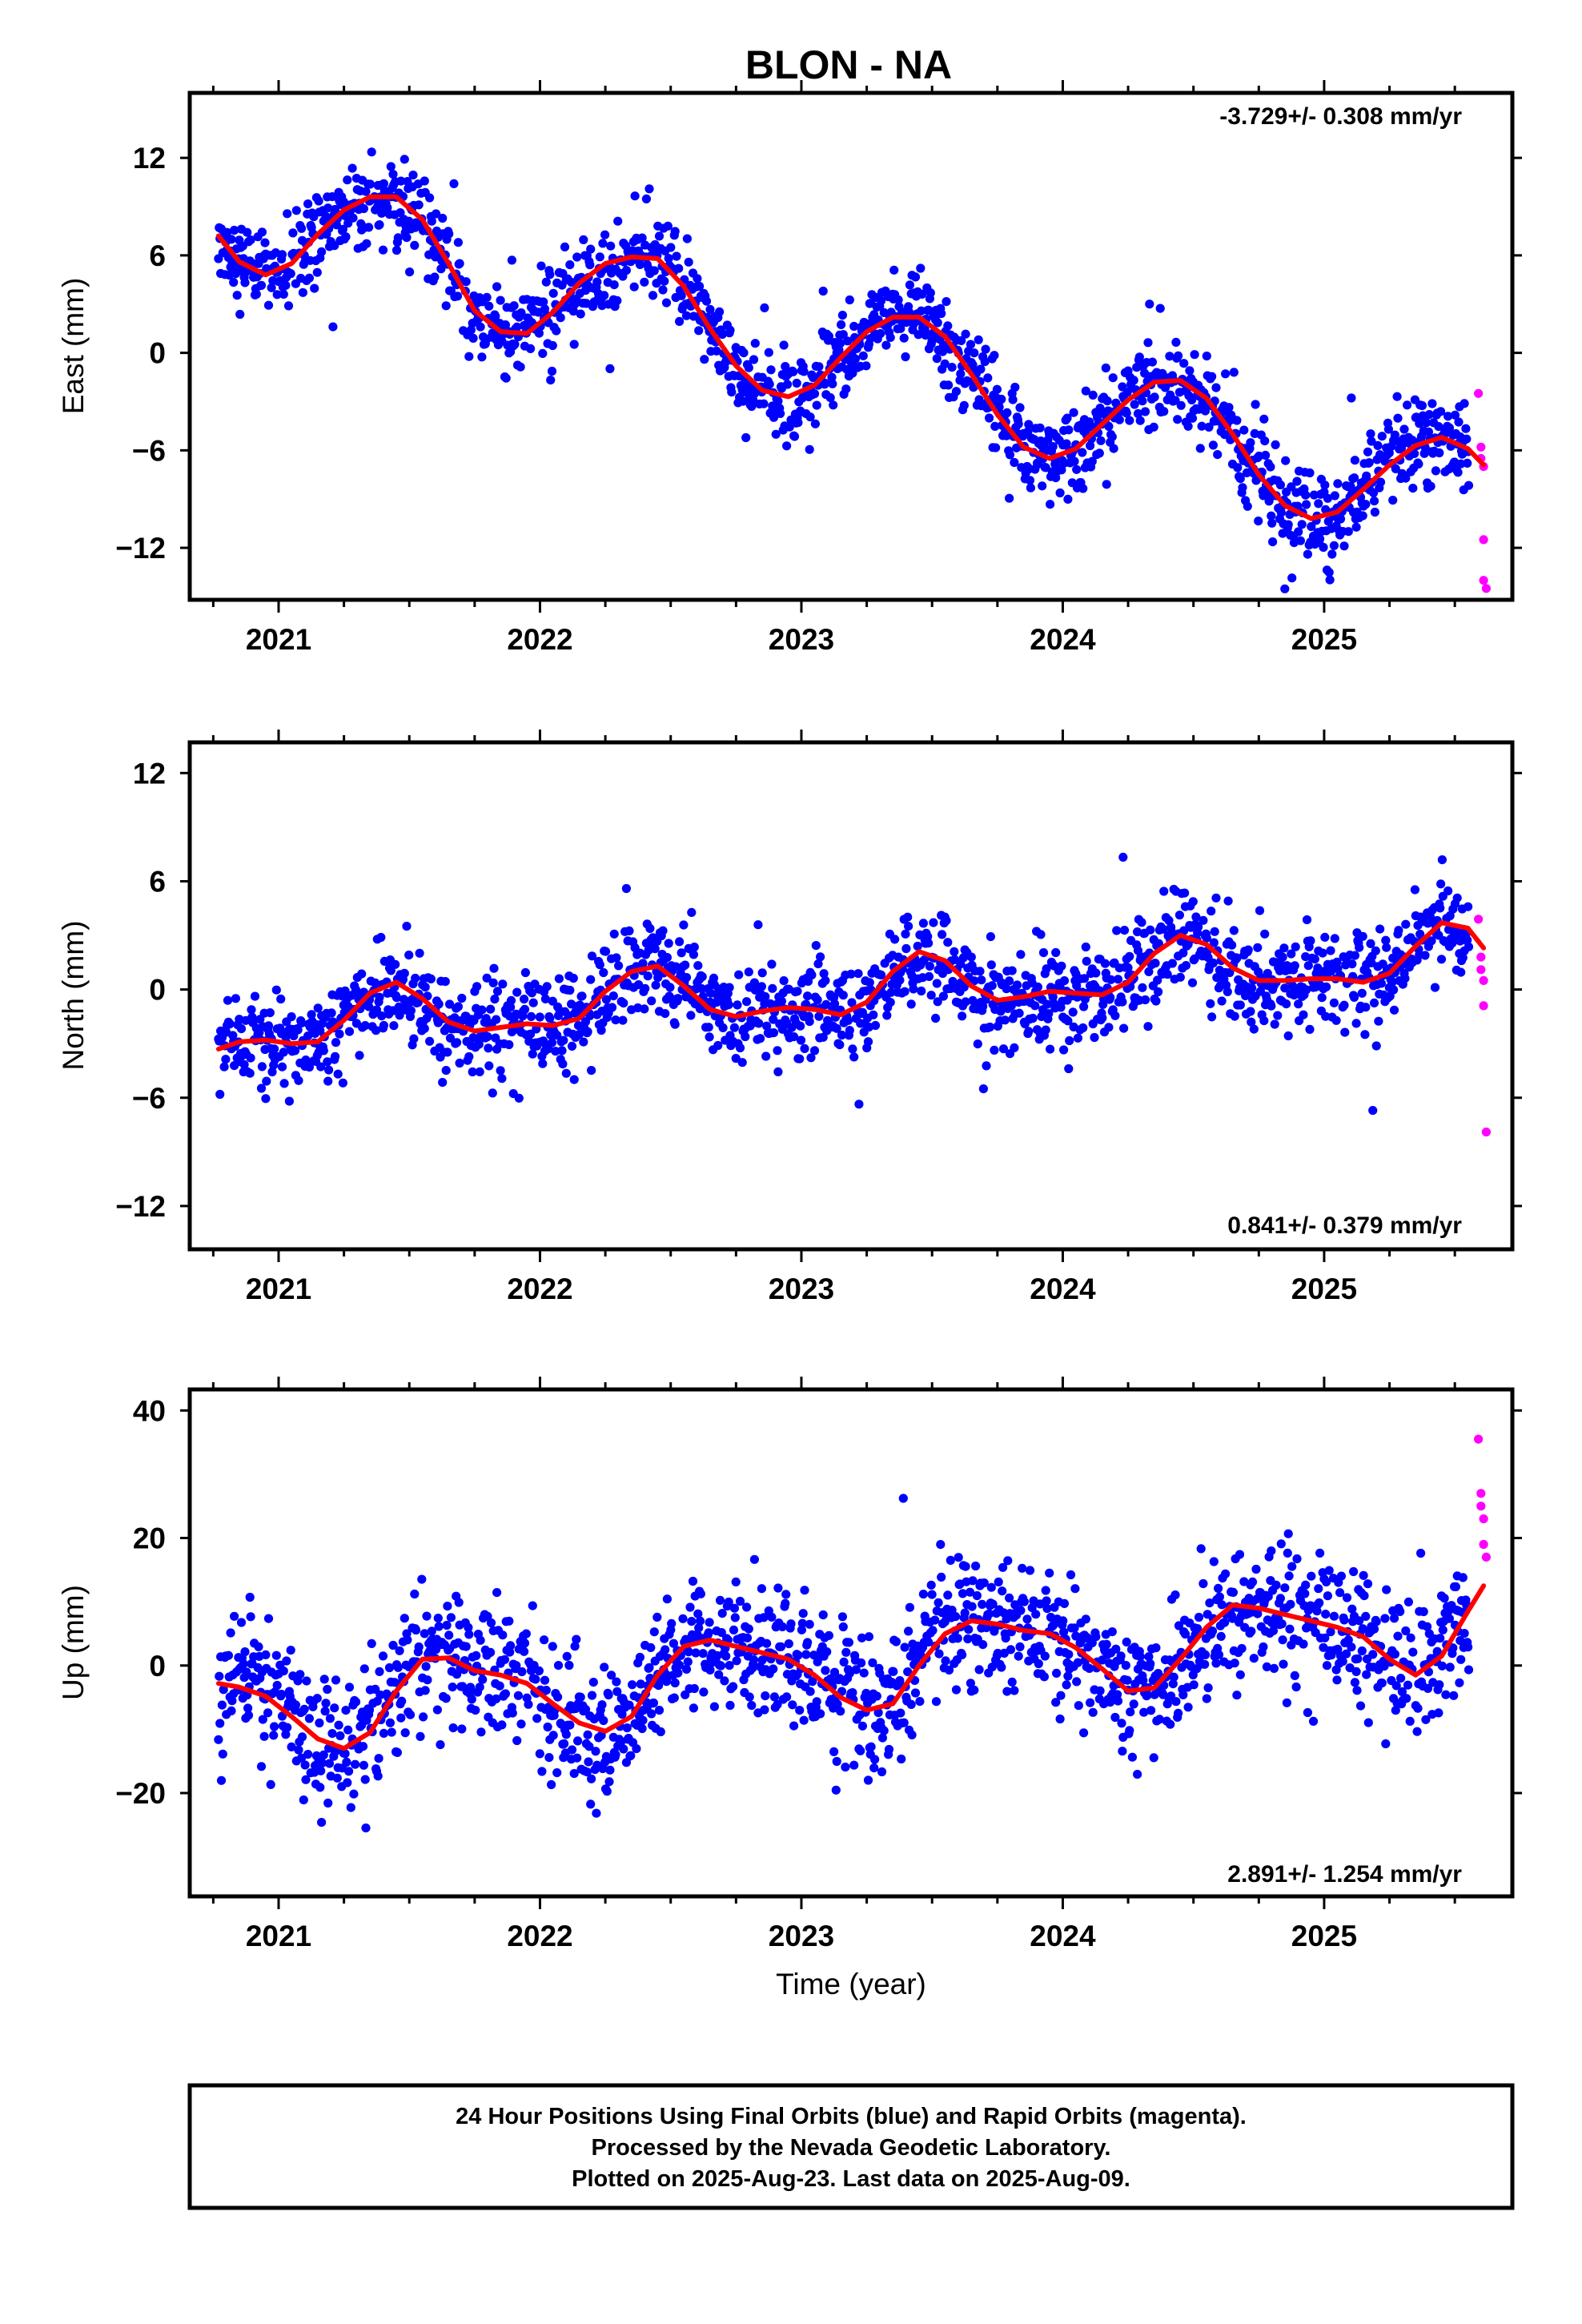 This screenshot has width=1582, height=2324. I want to click on east-y-tick-label: −12, so click(140, 548).